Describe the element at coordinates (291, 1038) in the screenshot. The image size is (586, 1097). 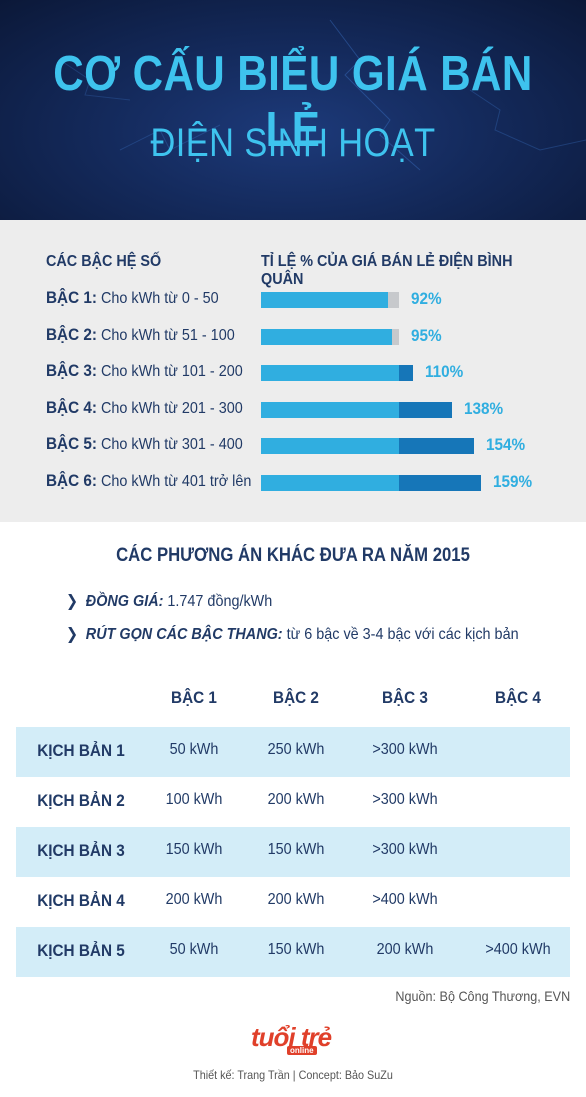
I see `tuoi-tre-logo: tuổi trẻ online` at that location.